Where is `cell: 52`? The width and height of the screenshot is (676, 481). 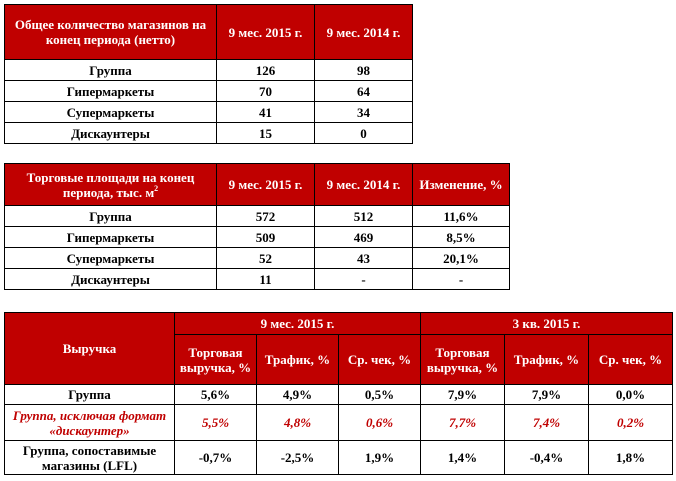 cell: 52 is located at coordinates (265, 258).